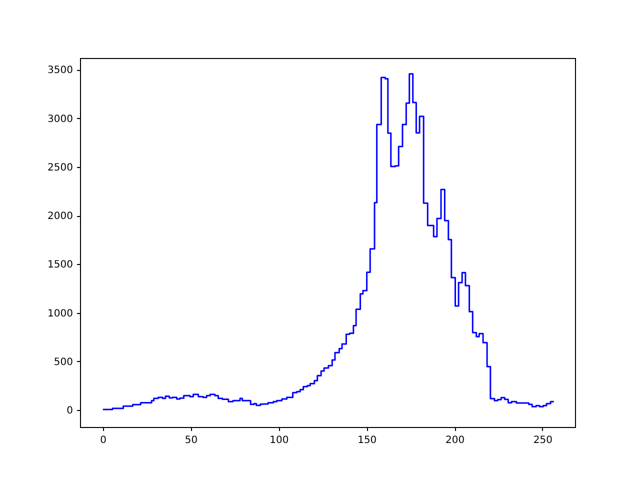 This screenshot has width=640, height=480. I want to click on y-tick-label: 2000, so click(60, 216).